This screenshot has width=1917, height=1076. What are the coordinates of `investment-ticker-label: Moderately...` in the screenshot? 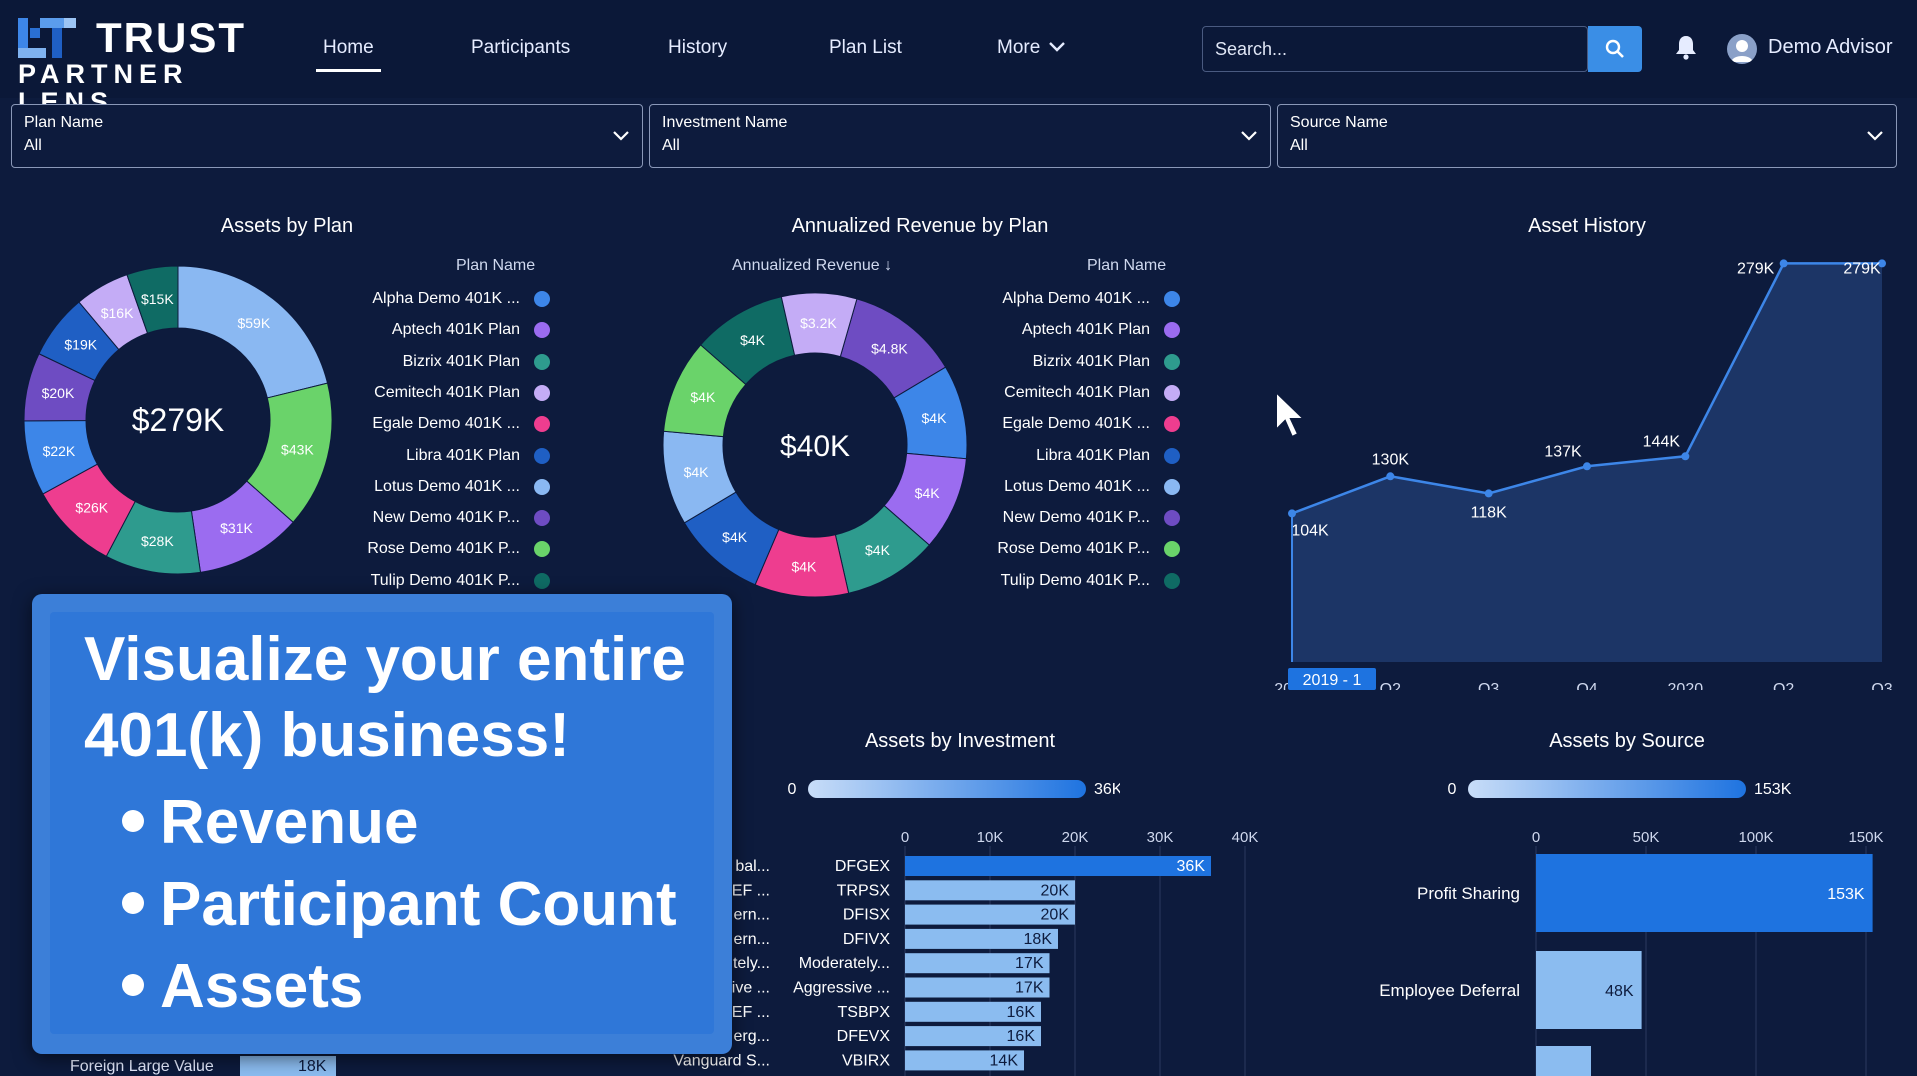 It's located at (844, 963).